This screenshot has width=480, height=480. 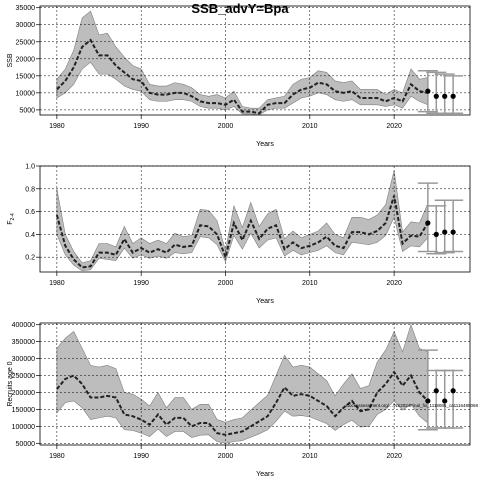 What do you see at coordinates (26, 93) in the screenshot?
I see `y-tick-label: 10000` at bounding box center [26, 93].